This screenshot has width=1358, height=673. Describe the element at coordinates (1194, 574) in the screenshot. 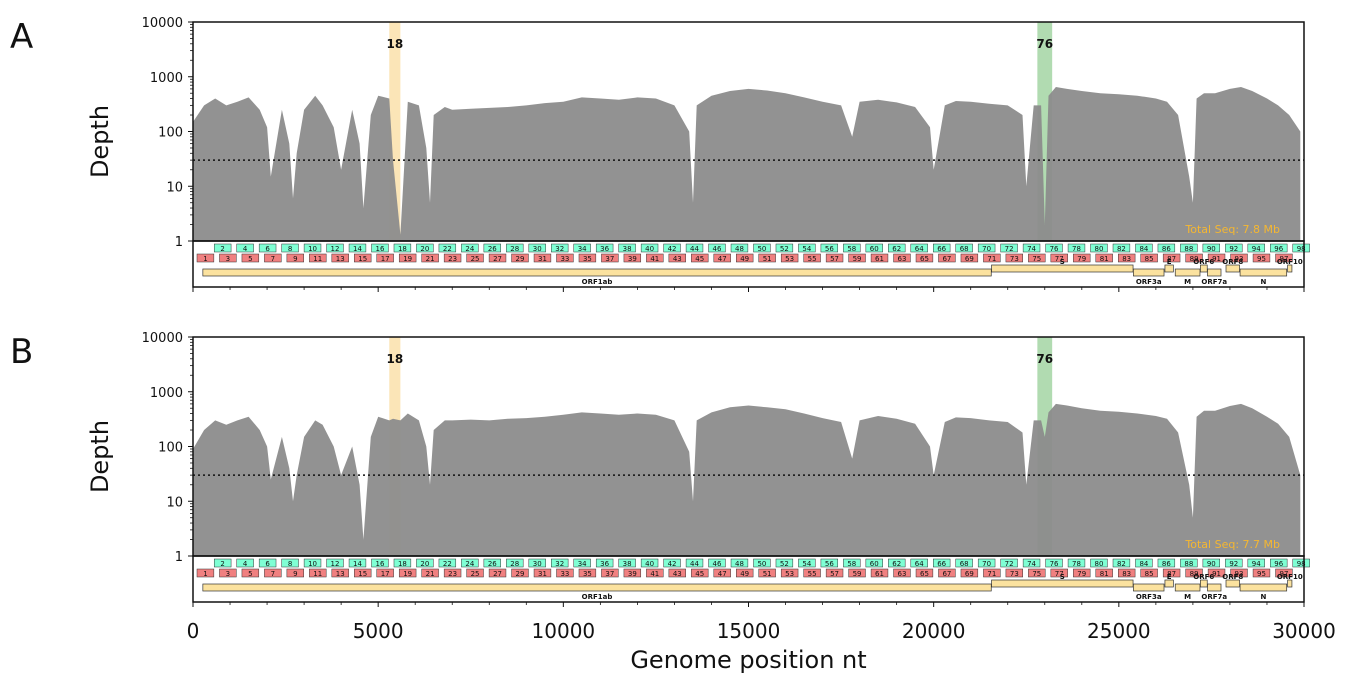

I see `amplicon-label: 89` at that location.